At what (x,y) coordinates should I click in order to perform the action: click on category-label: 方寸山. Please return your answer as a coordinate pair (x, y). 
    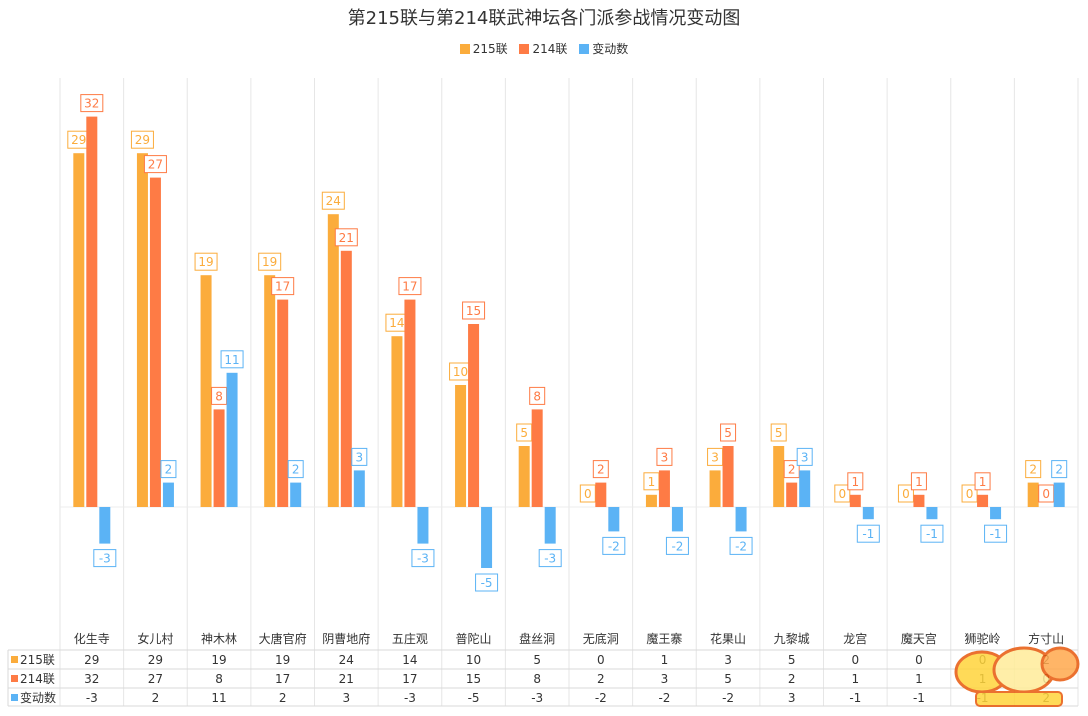
    Looking at the image, I should click on (1046, 638).